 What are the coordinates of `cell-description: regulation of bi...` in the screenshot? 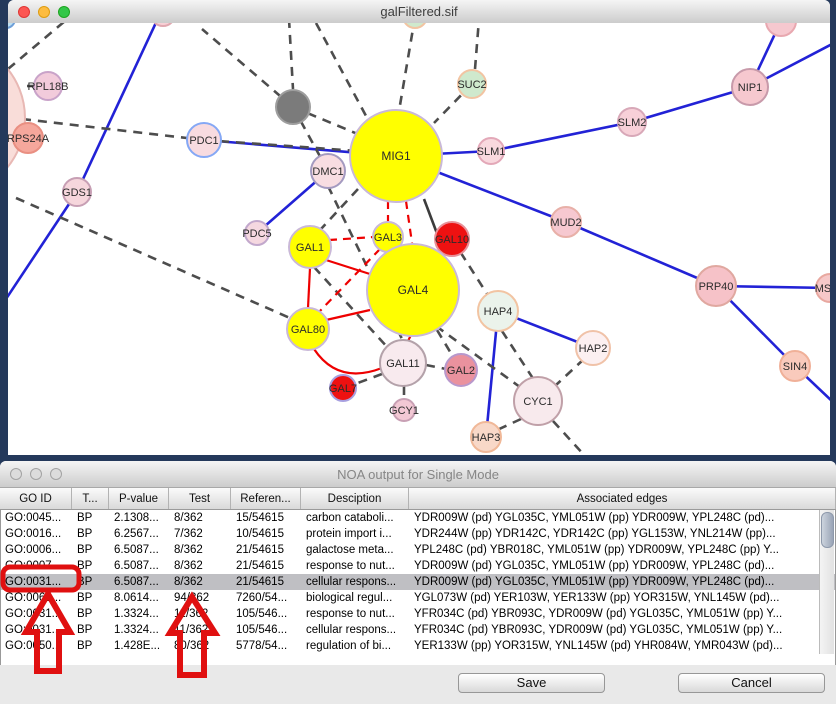 It's located at (349, 646).